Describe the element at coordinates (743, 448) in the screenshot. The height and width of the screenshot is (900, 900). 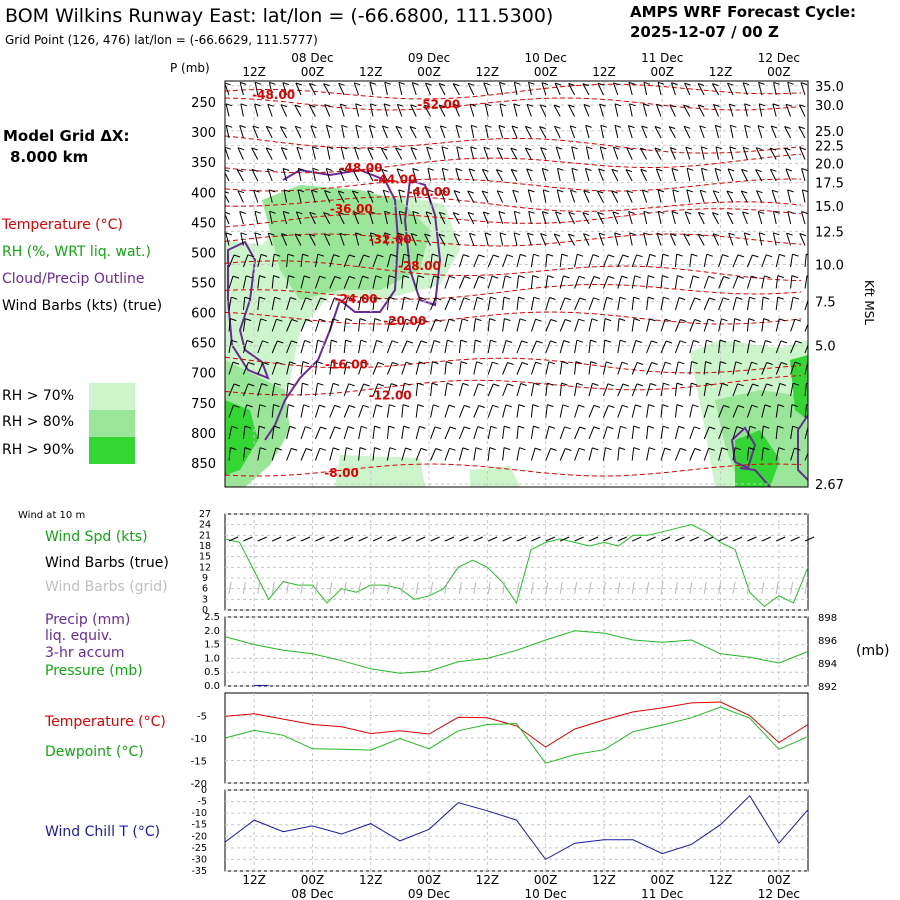
I see `cloud-outline` at that location.